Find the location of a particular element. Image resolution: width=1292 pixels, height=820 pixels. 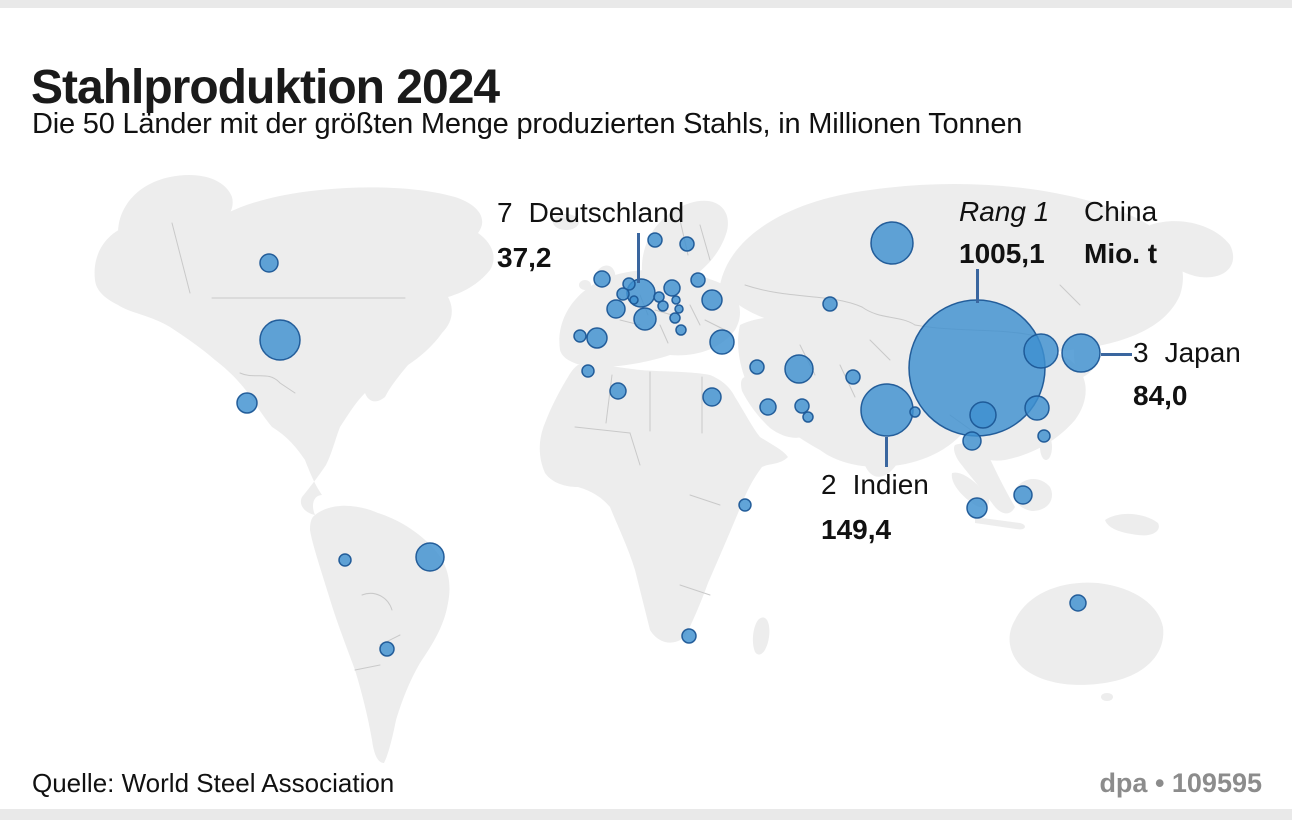

annotation-china-name: China is located at coordinates (1121, 211).